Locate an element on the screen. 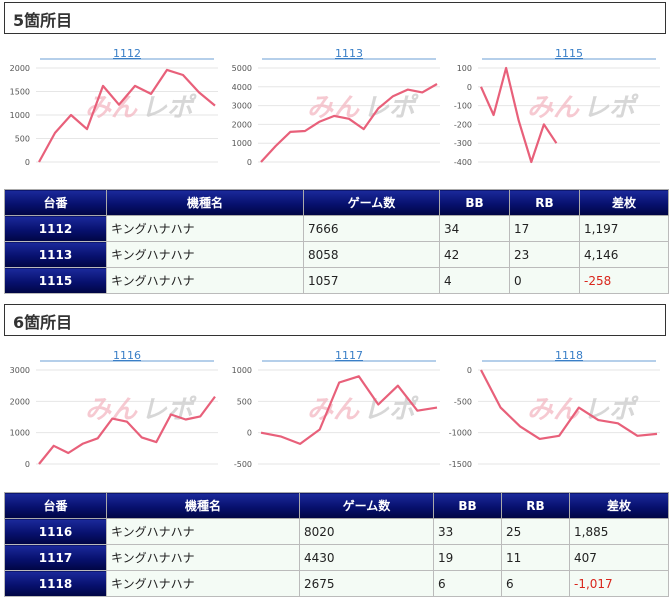 The image size is (672, 602). games-cell: 4430 is located at coordinates (366, 557).